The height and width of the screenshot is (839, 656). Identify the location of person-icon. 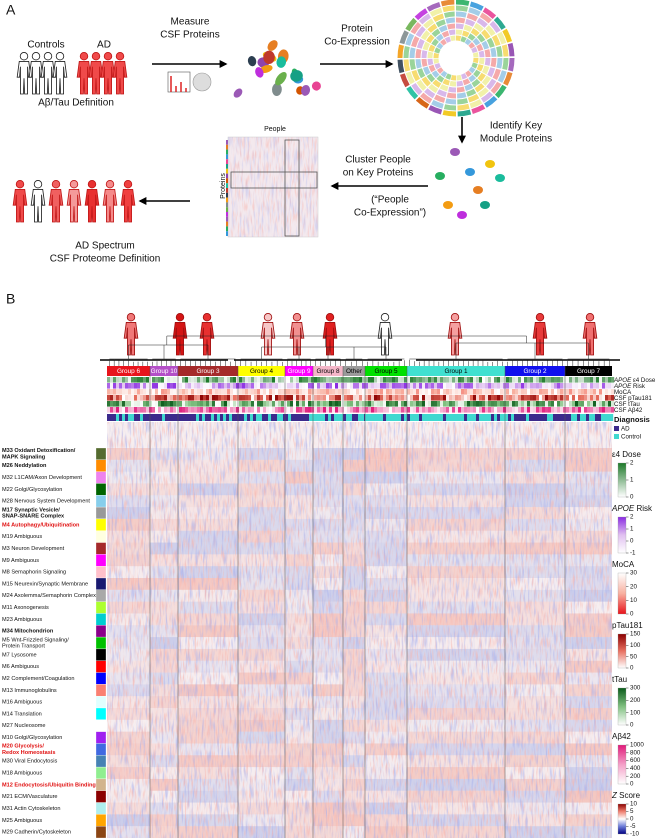
(540, 334).